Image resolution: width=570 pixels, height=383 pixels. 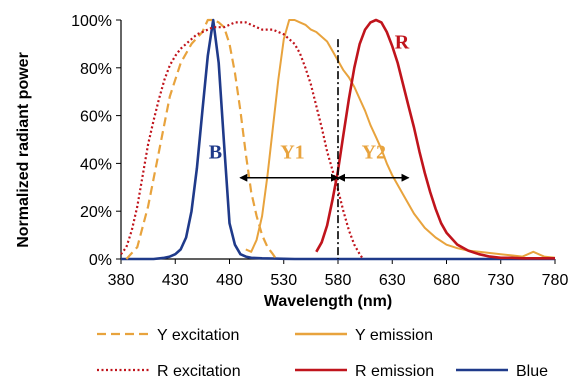 I want to click on y-tick-label: 100%, so click(x=91, y=21).